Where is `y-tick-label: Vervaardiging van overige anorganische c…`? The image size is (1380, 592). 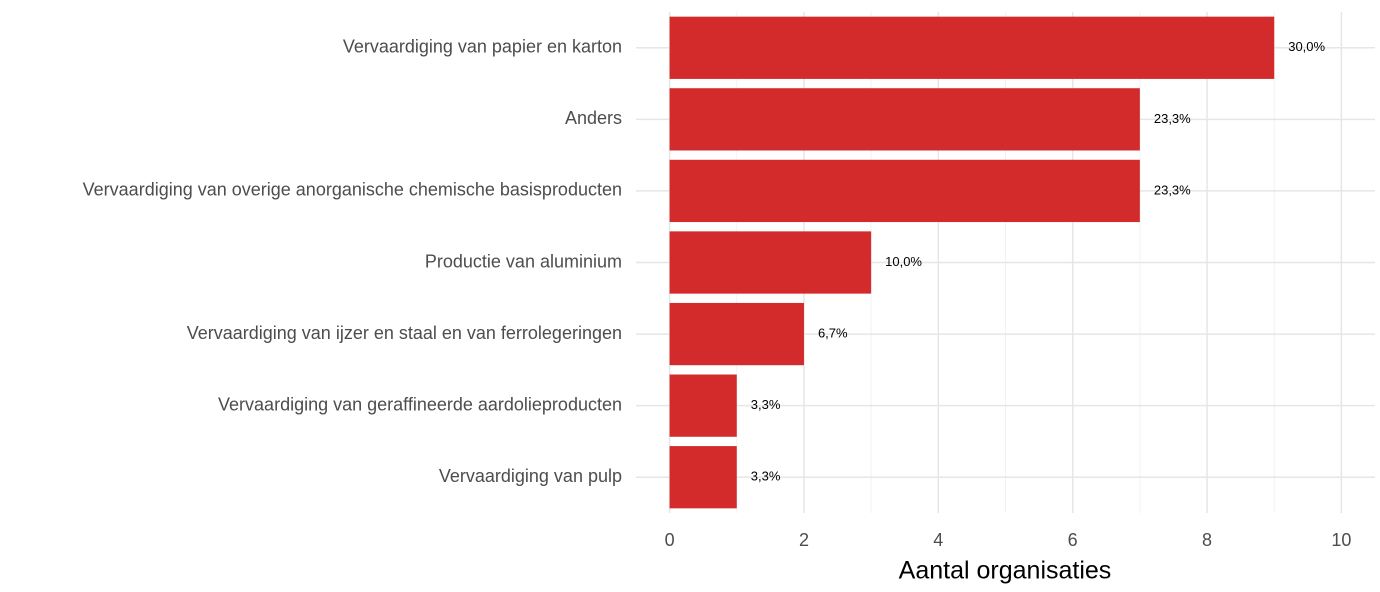
y-tick-label: Vervaardiging van overige anorganische c… is located at coordinates (352, 190).